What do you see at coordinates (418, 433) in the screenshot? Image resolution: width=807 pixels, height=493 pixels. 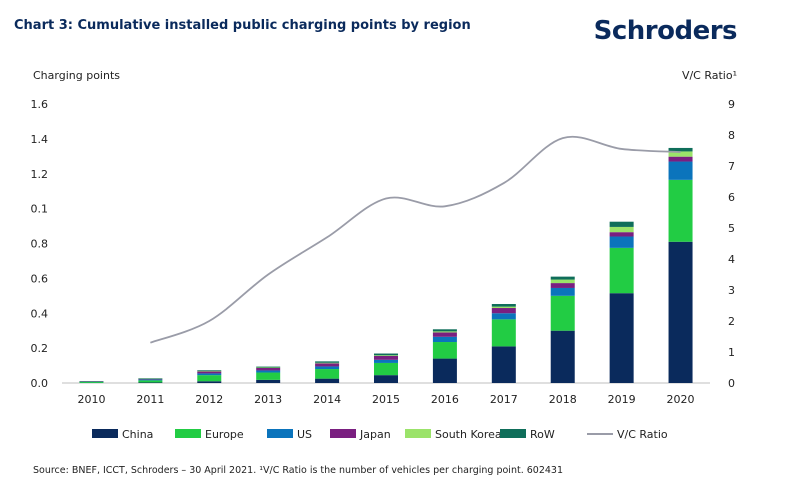 I see `legend-swatch-south-korea` at bounding box center [418, 433].